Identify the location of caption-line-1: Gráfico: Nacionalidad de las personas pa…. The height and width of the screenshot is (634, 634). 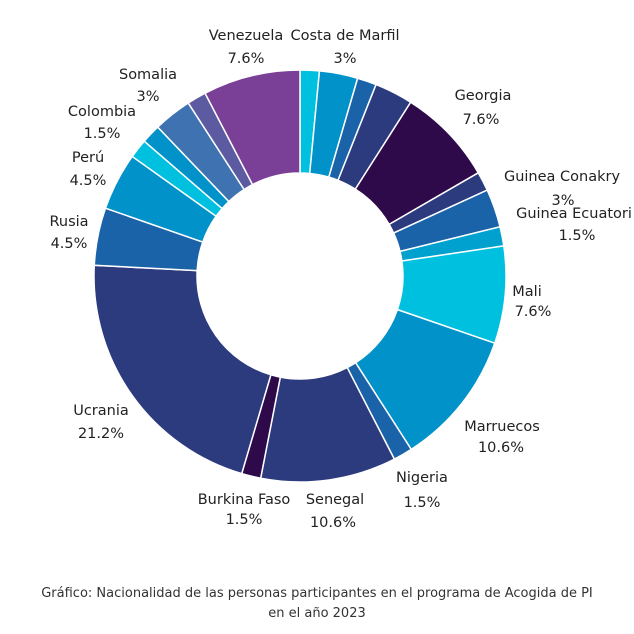
(317, 593).